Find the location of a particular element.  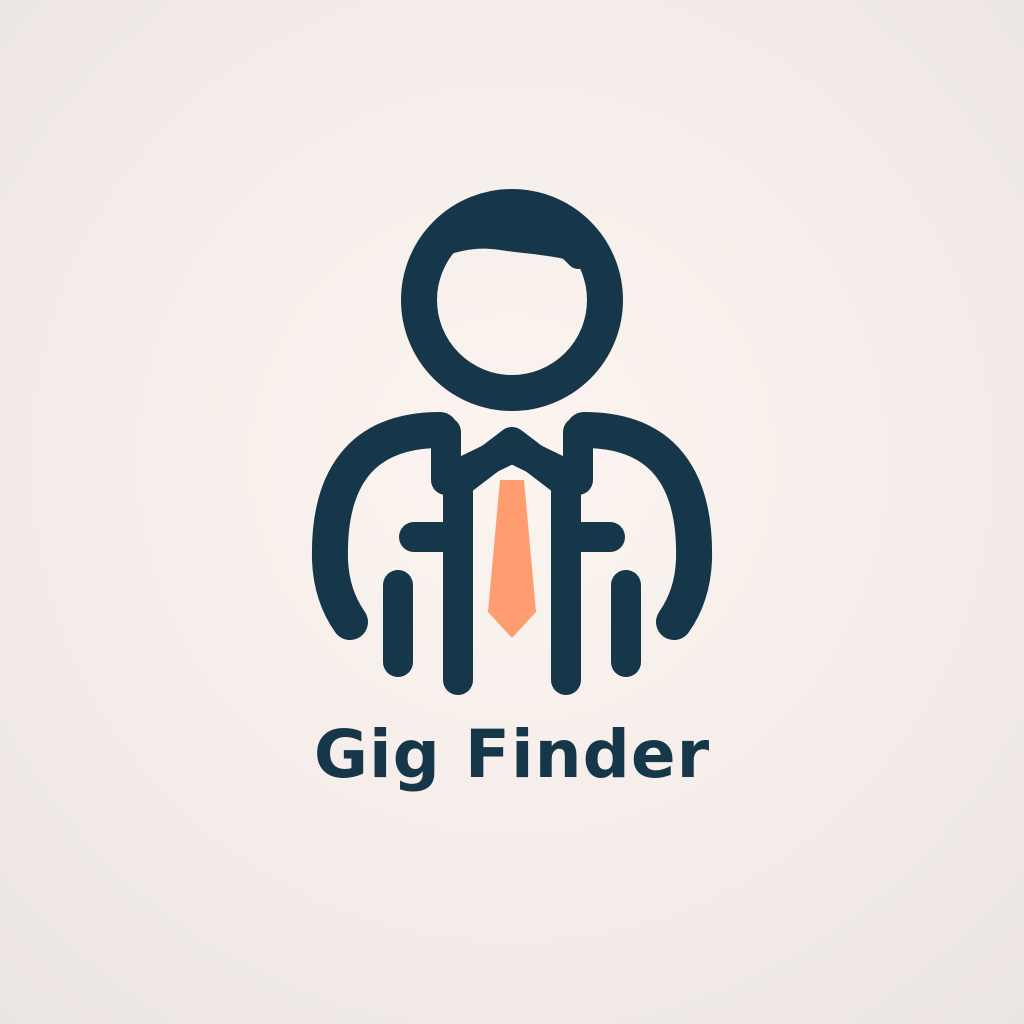

tie-icon is located at coordinates (512, 559).